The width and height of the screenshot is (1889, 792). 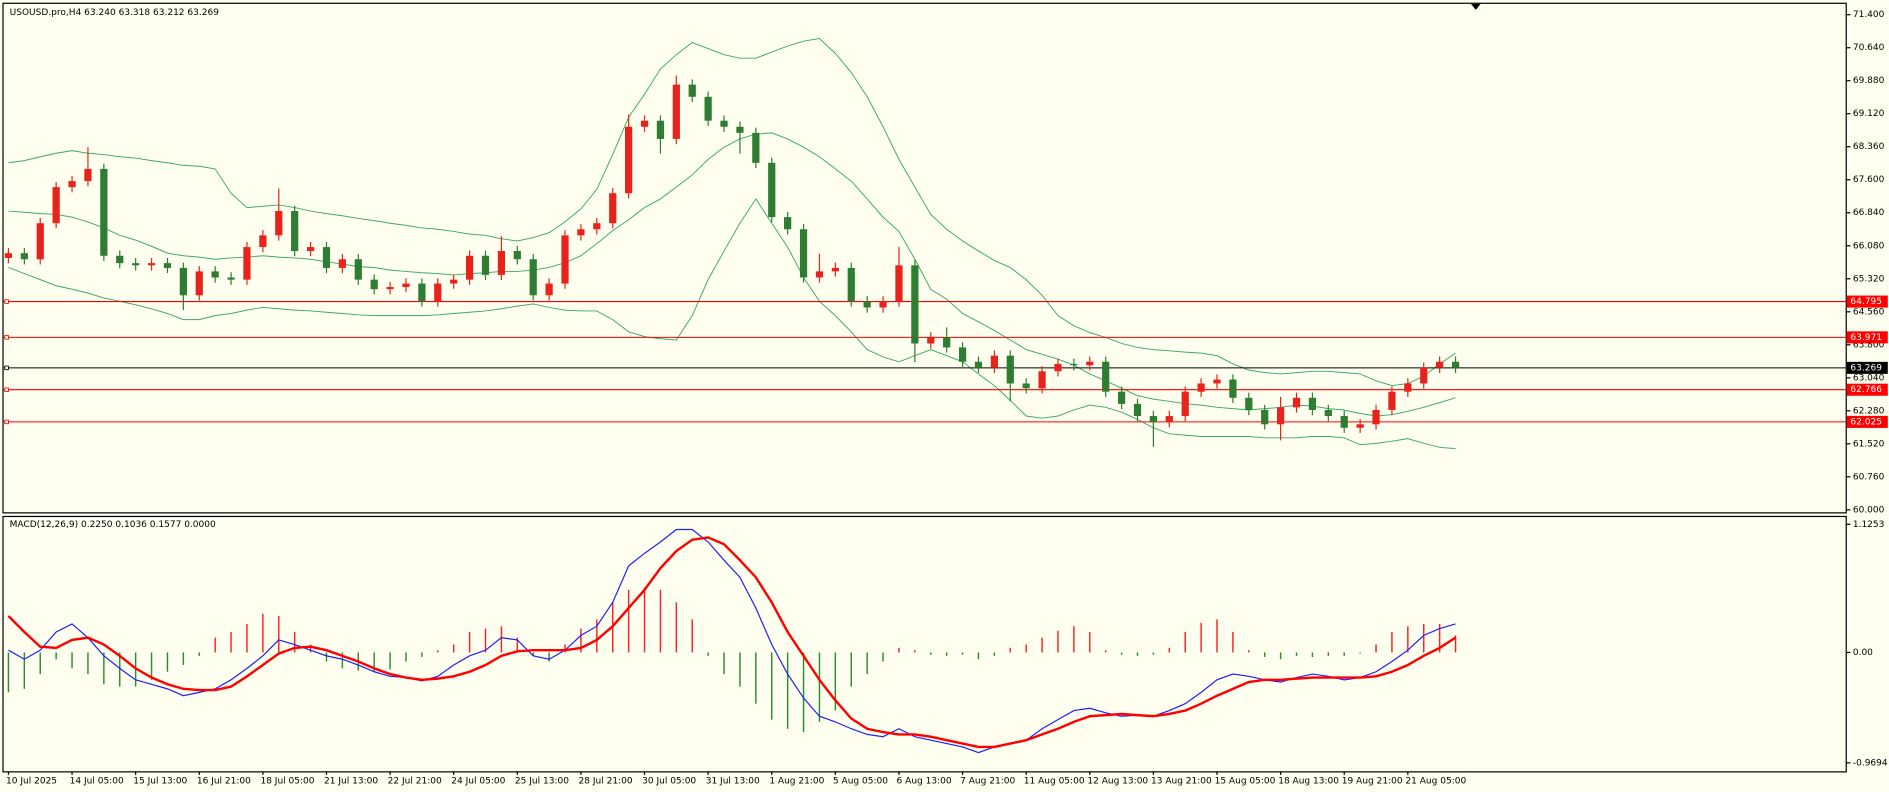 I want to click on level-label: 64.795, so click(x=1866, y=302).